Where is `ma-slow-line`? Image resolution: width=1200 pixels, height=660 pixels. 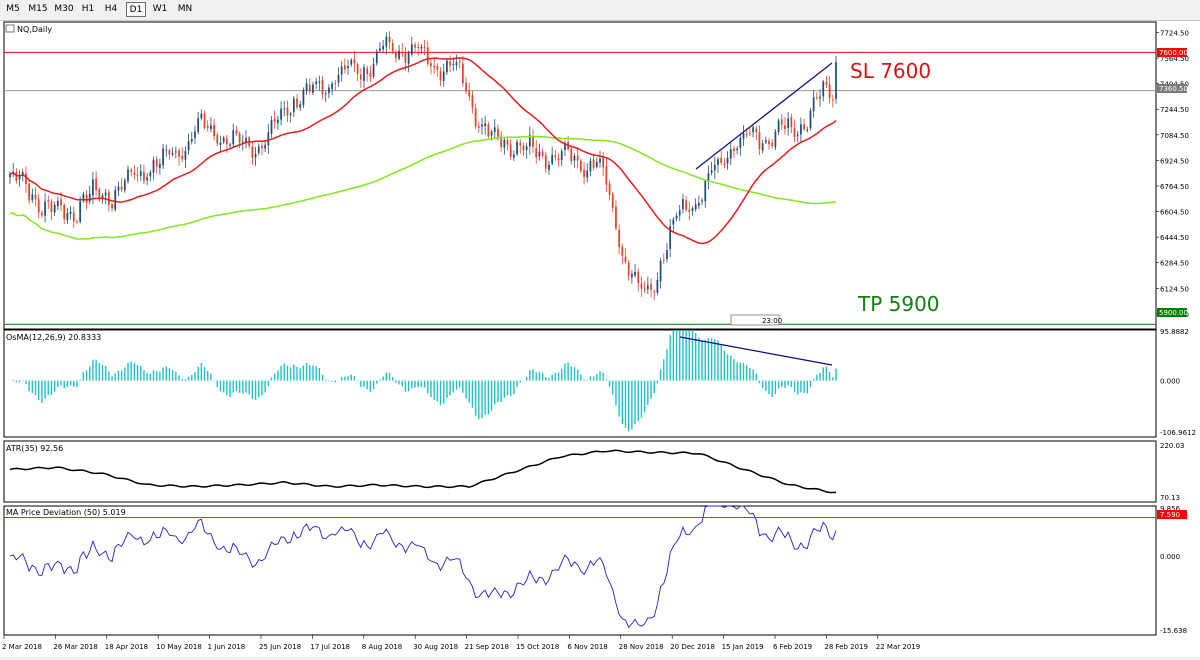
ma-slow-line is located at coordinates (423, 187).